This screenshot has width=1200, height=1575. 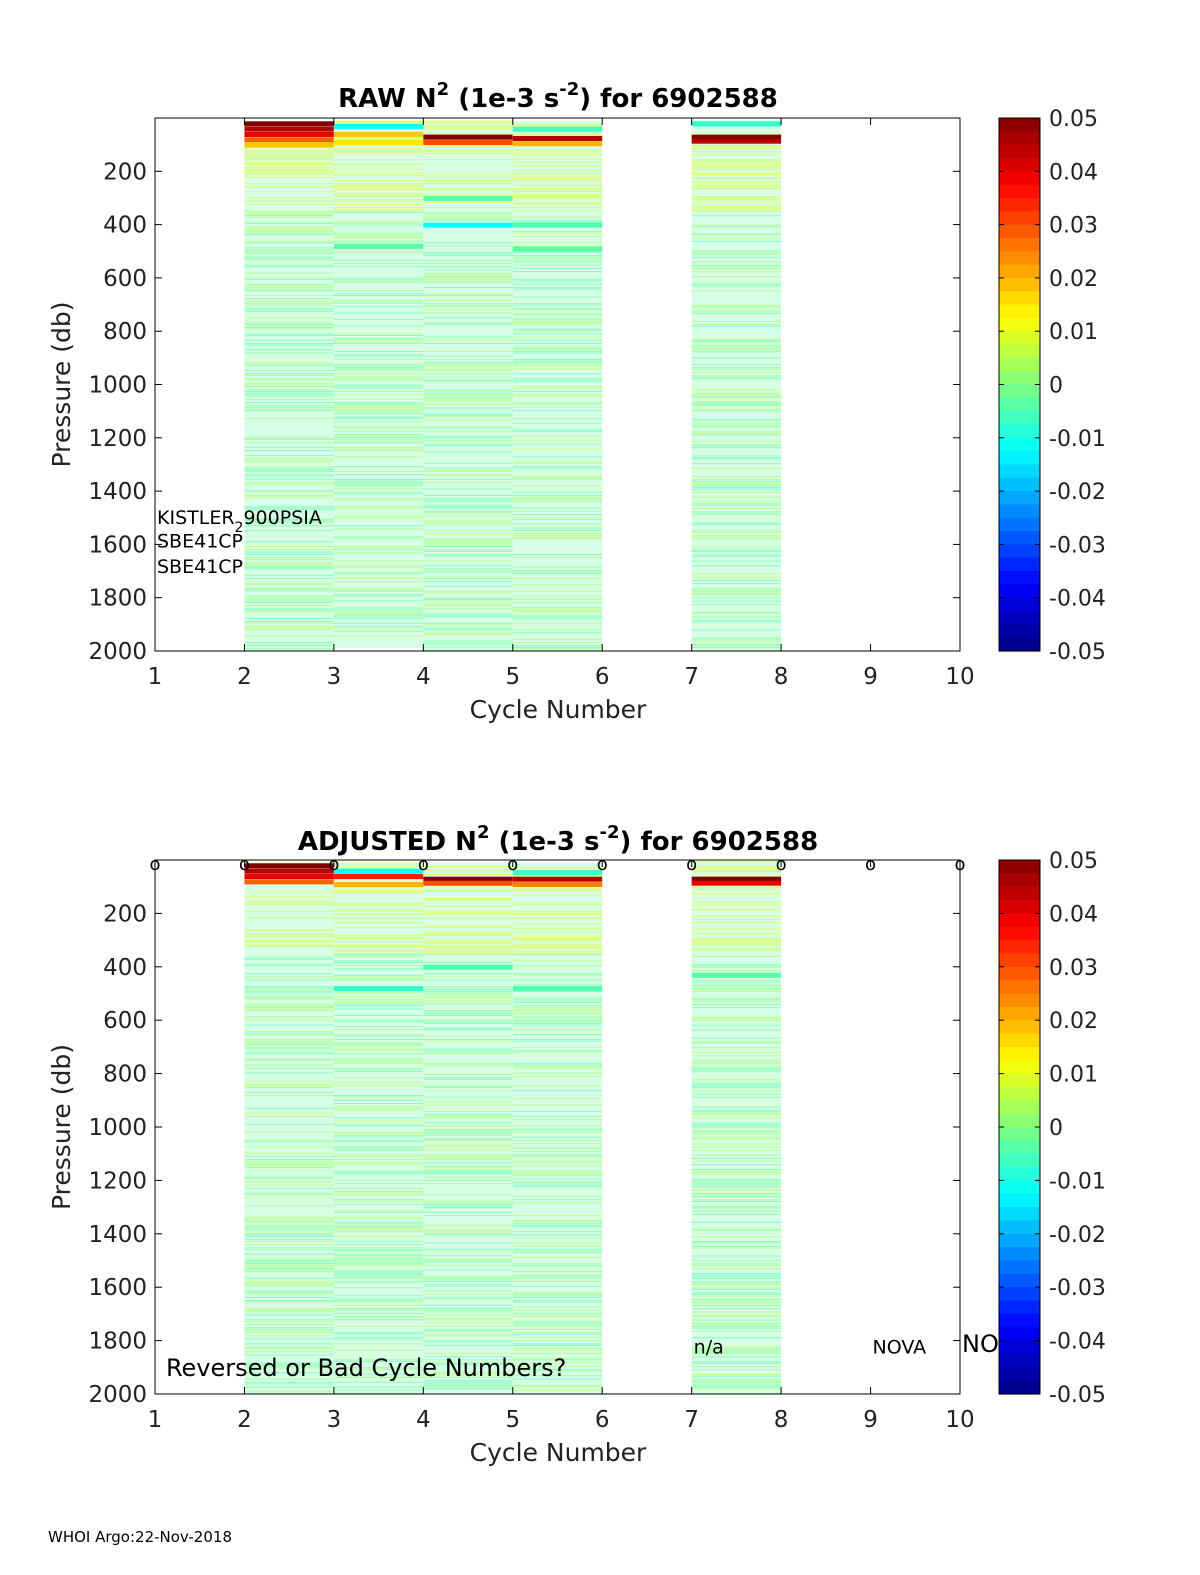 I want to click on colorbar-tick-label: -0.05, so click(x=1077, y=1395).